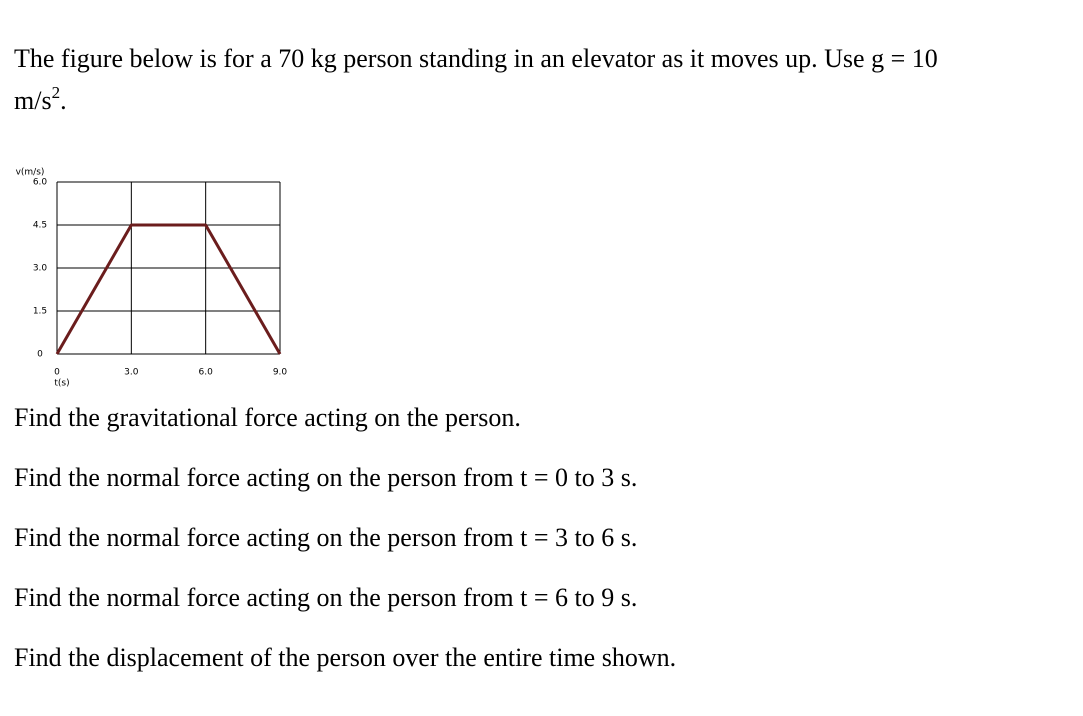 The height and width of the screenshot is (716, 1083). What do you see at coordinates (40, 312) in the screenshot?
I see `y-tick-label: 1.5` at bounding box center [40, 312].